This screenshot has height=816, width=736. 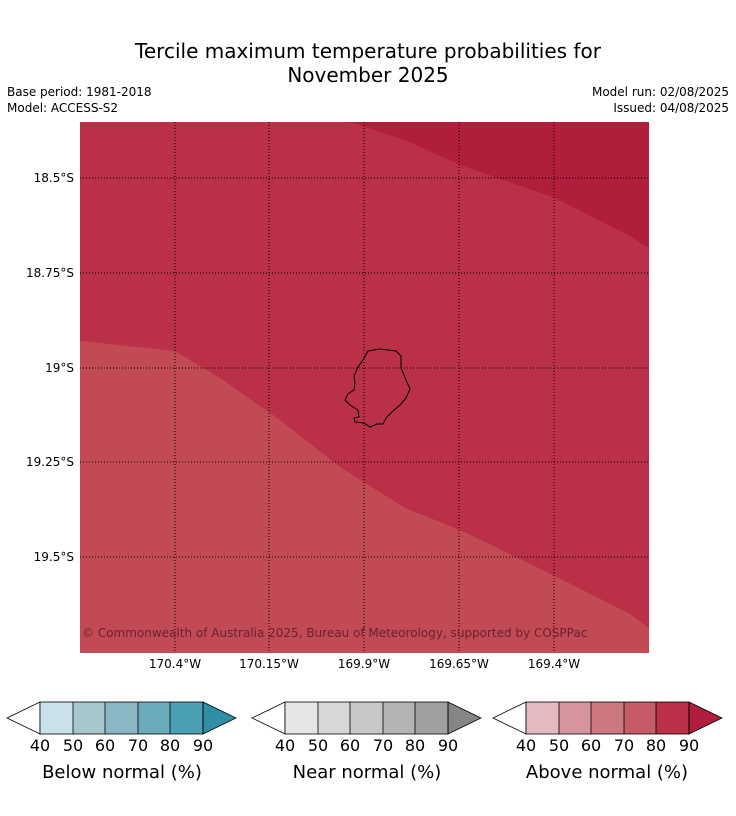 I want to click on meta-right: Model run: 02/08/2025 Issued: 04/08/2025, so click(x=660, y=100).